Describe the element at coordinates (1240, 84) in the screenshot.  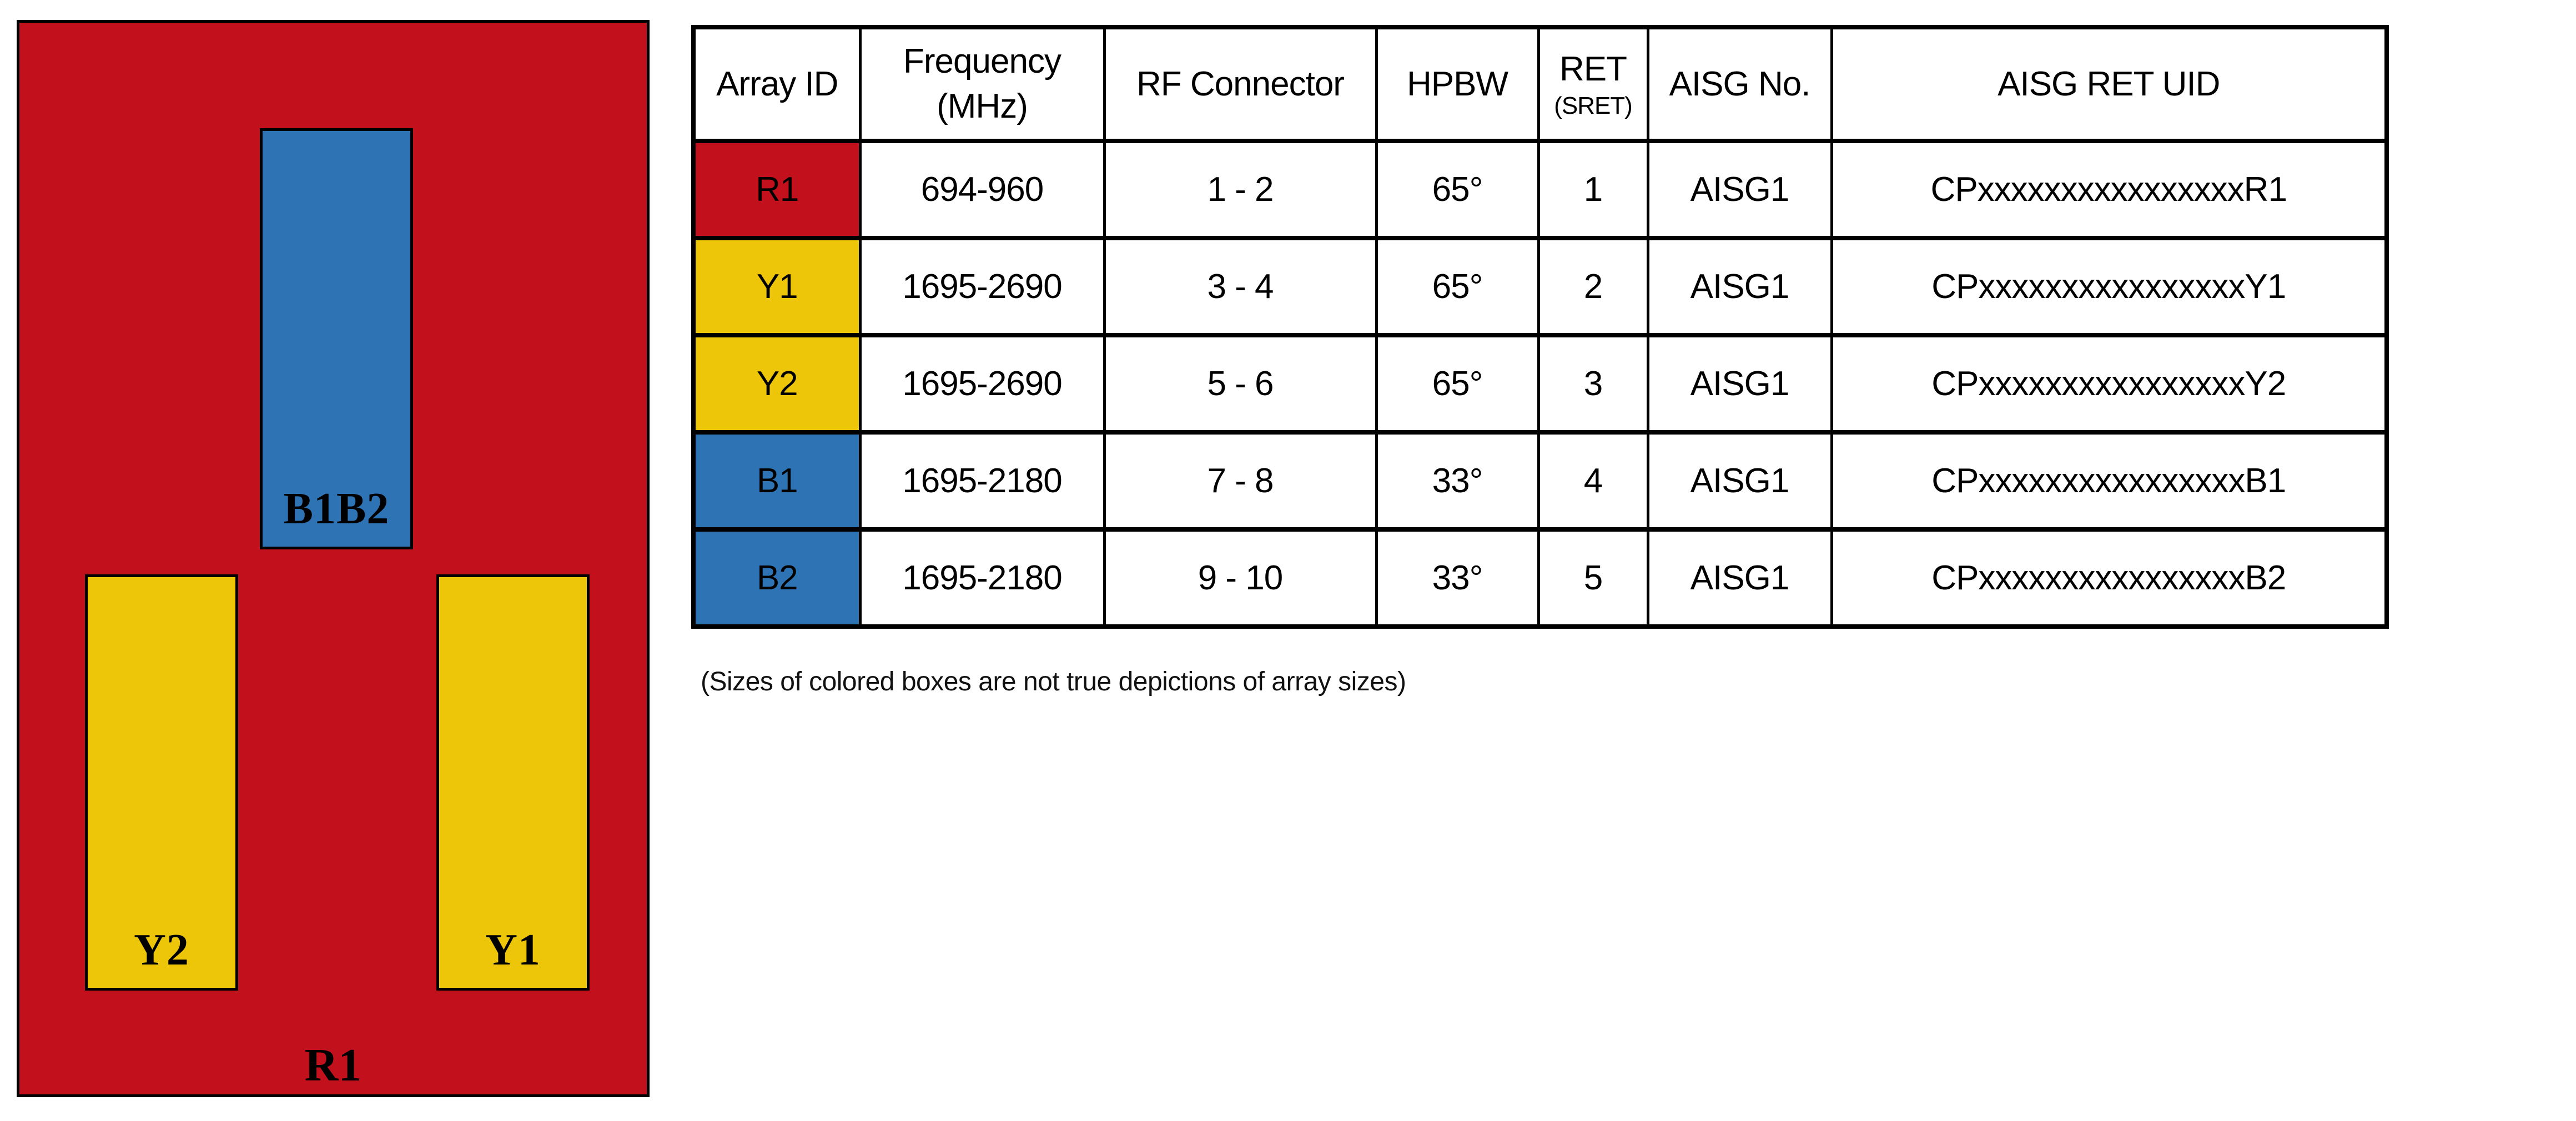
I see `col-header-rf-connector: RF Connector` at that location.